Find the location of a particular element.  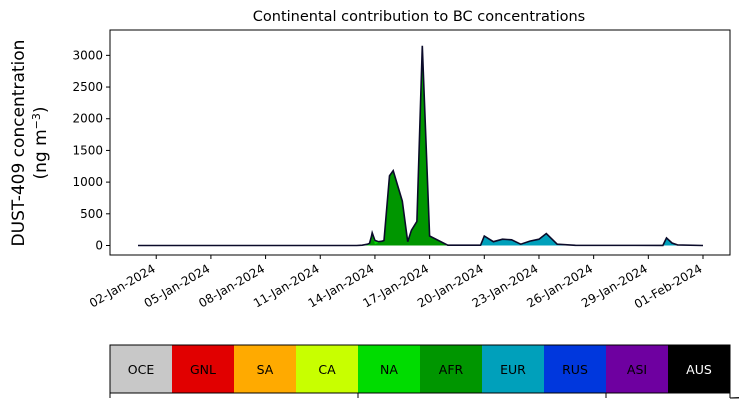

y-axis-label: DUST-409 concentration (ng m−3) is located at coordinates (30, 143).